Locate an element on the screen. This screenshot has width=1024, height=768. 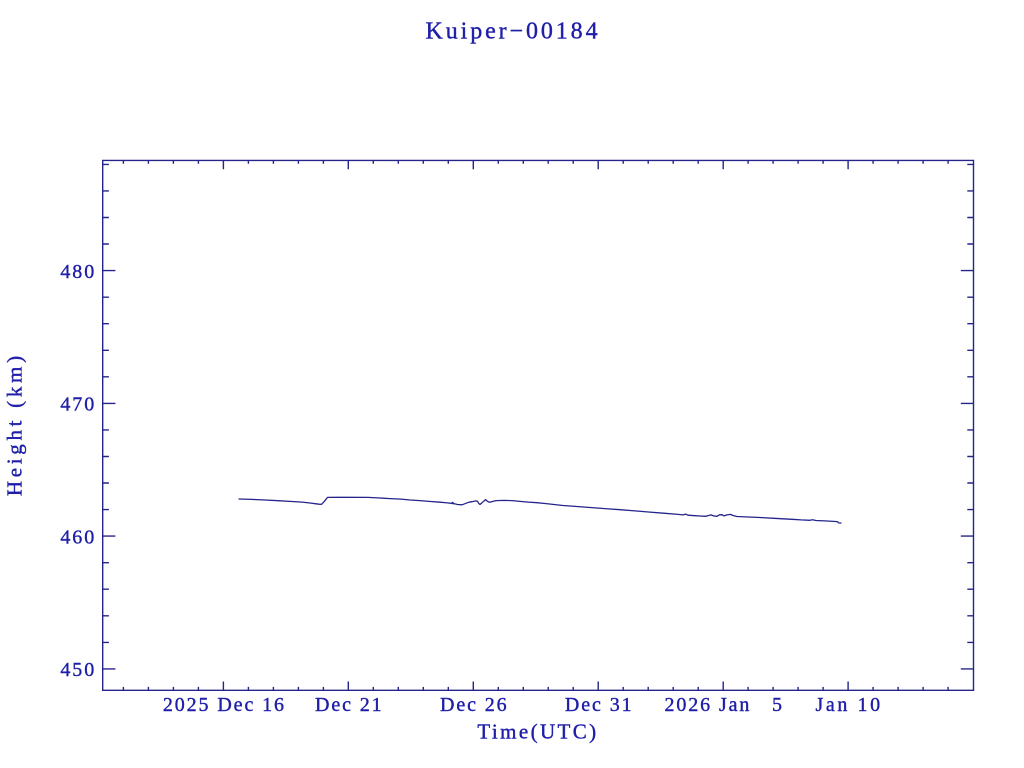
svg-text: 2026 Jan 5 is located at coordinates (723, 705).